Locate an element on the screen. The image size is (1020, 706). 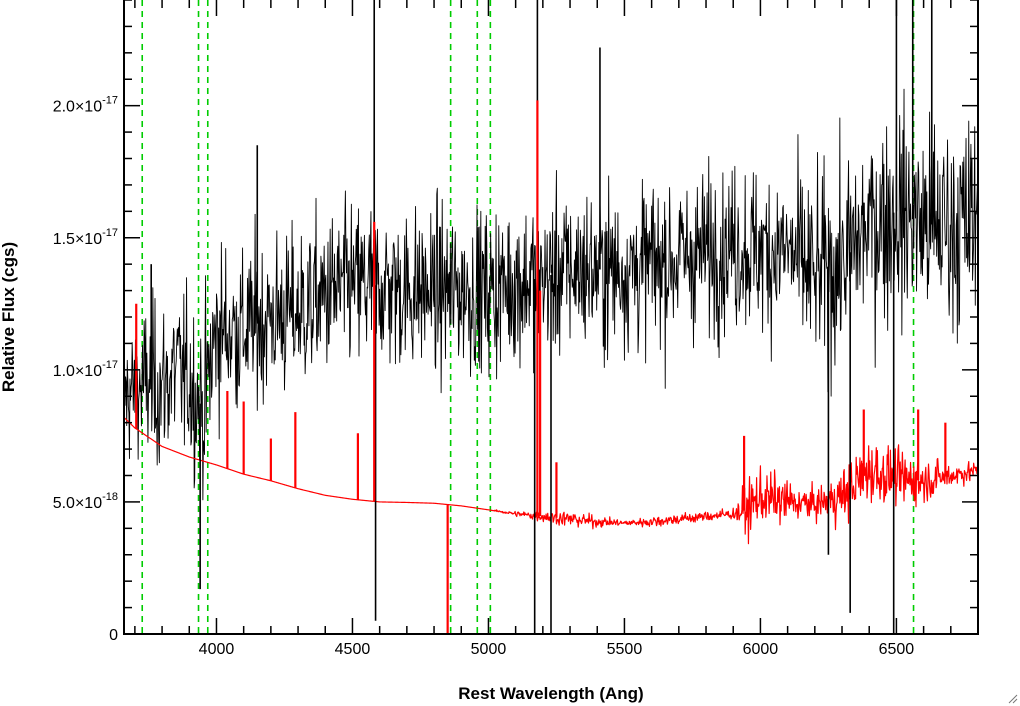
y-axis-title: Relative Flux (cgs) is located at coordinates (9, 317).